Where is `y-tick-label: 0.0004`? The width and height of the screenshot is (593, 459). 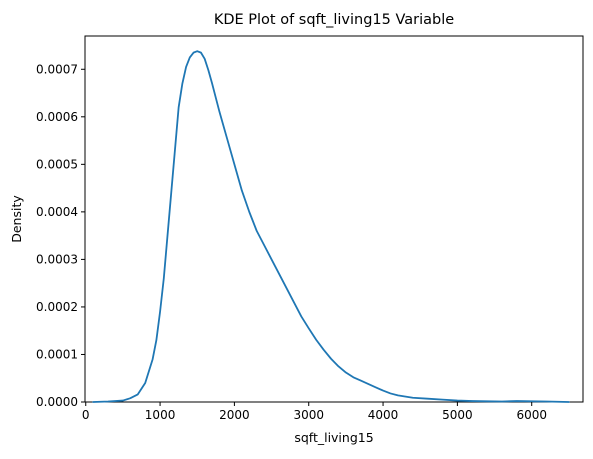 y-tick-label: 0.0004 is located at coordinates (57, 212).